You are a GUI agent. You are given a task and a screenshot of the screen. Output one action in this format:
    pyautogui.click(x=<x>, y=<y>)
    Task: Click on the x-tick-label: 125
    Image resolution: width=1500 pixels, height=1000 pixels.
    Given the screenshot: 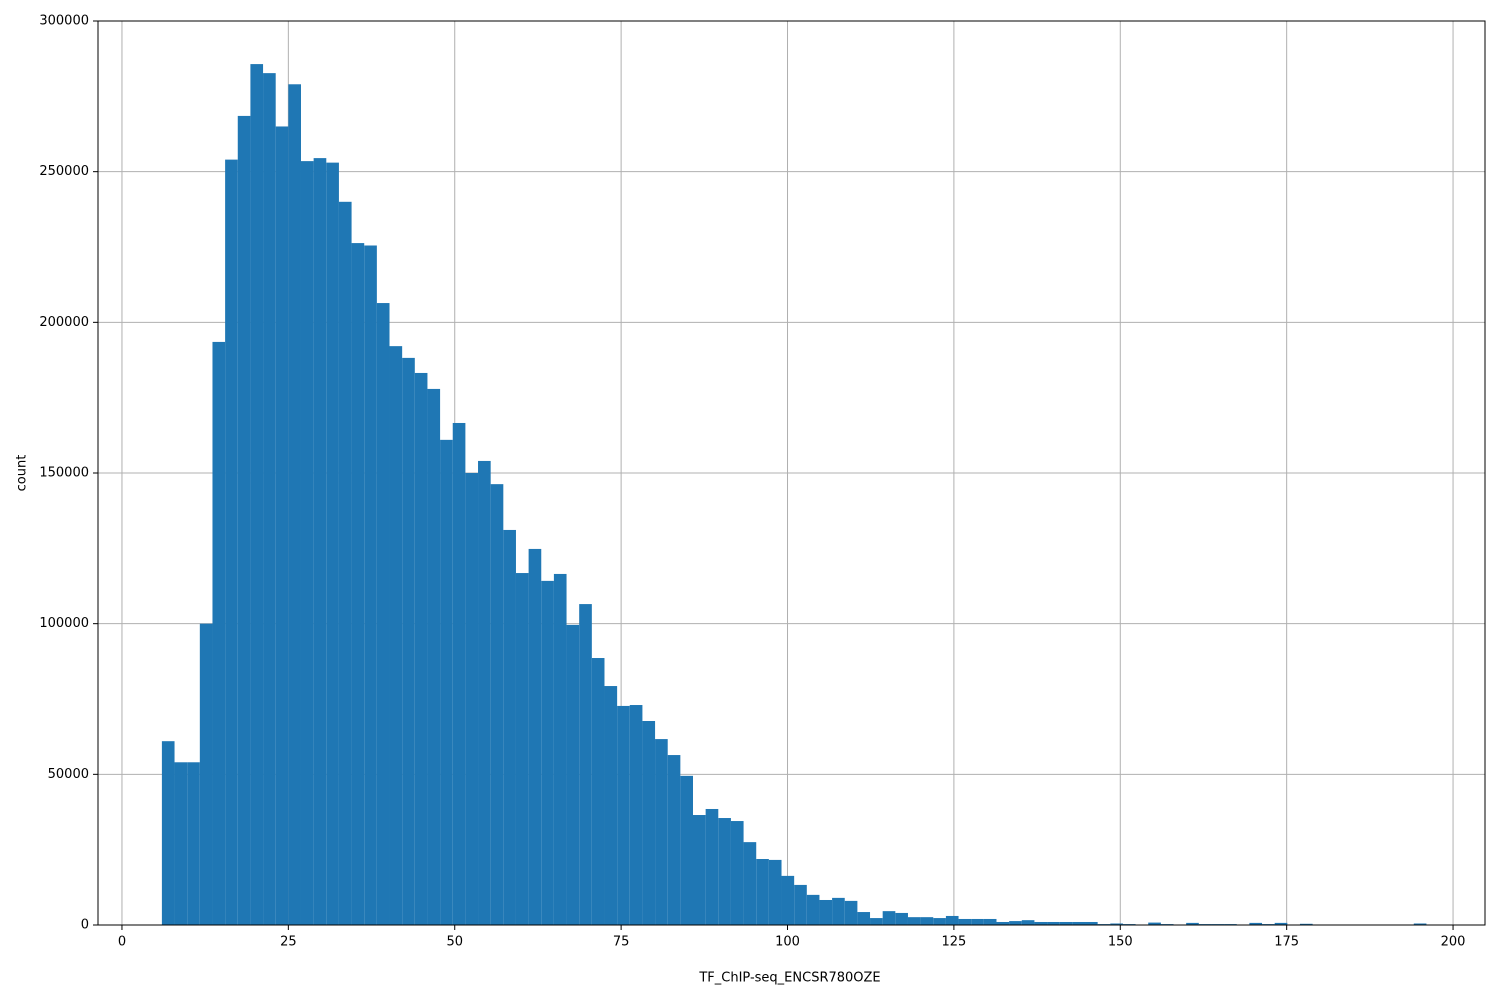 What is the action you would take?
    pyautogui.click(x=953, y=942)
    